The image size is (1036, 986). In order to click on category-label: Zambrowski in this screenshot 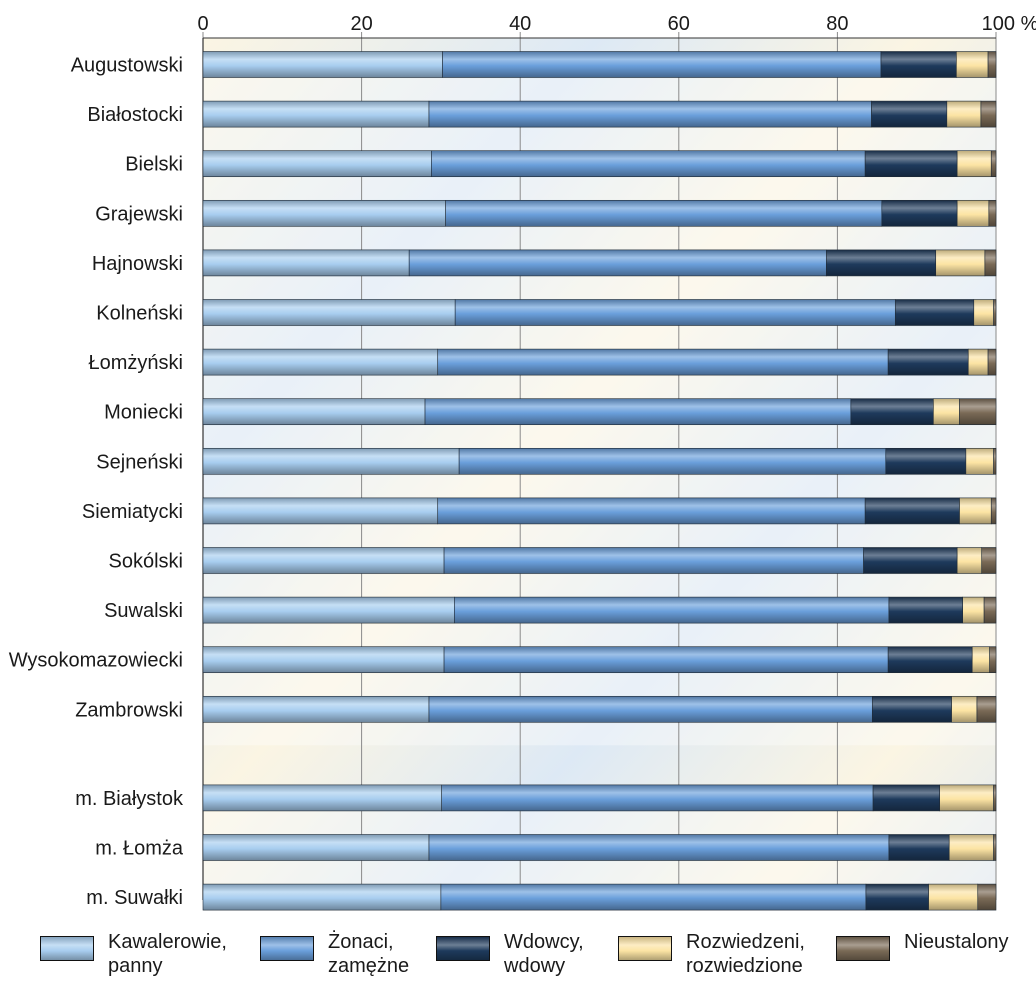, I will do `click(129, 710)`.